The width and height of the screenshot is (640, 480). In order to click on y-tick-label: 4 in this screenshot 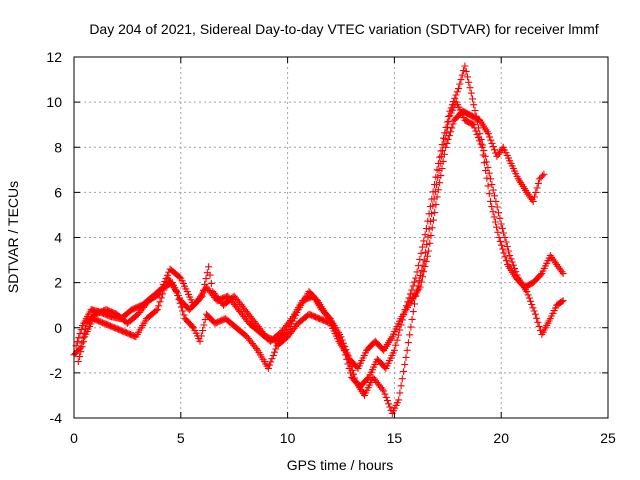, I will do `click(58, 238)`.